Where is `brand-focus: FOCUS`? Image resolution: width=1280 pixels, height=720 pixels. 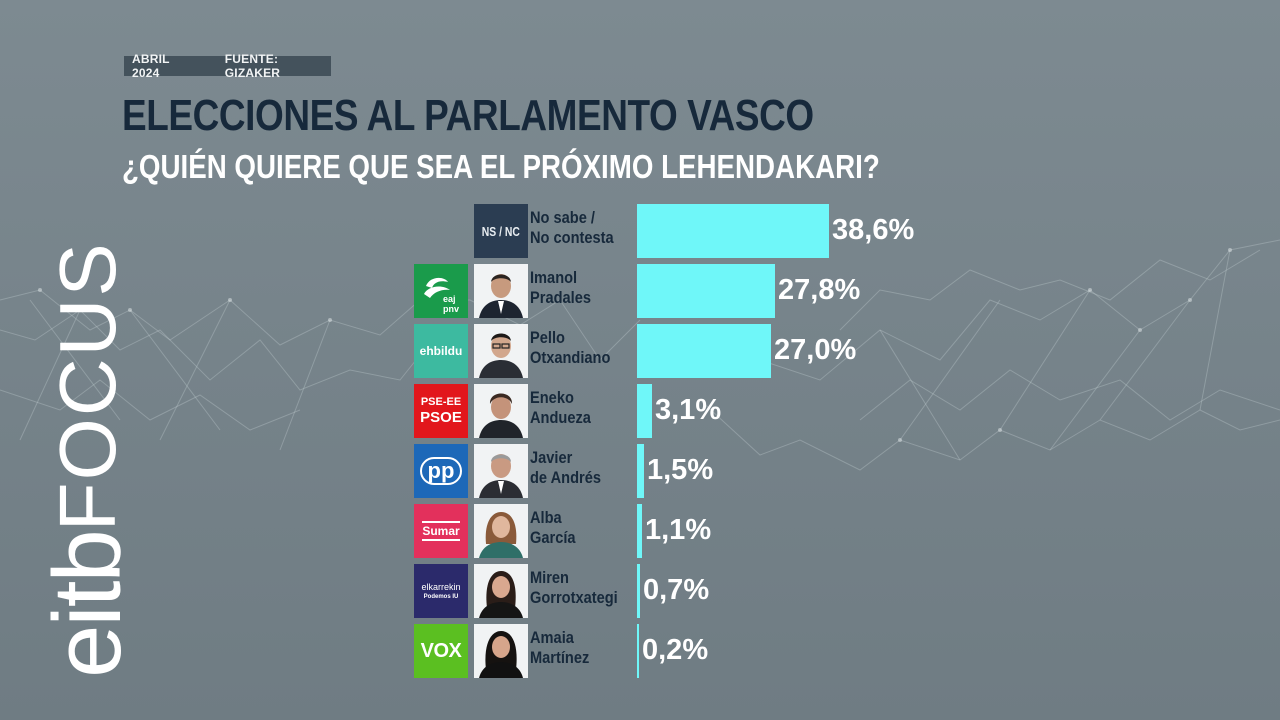 brand-focus: FOCUS is located at coordinates (87, 386).